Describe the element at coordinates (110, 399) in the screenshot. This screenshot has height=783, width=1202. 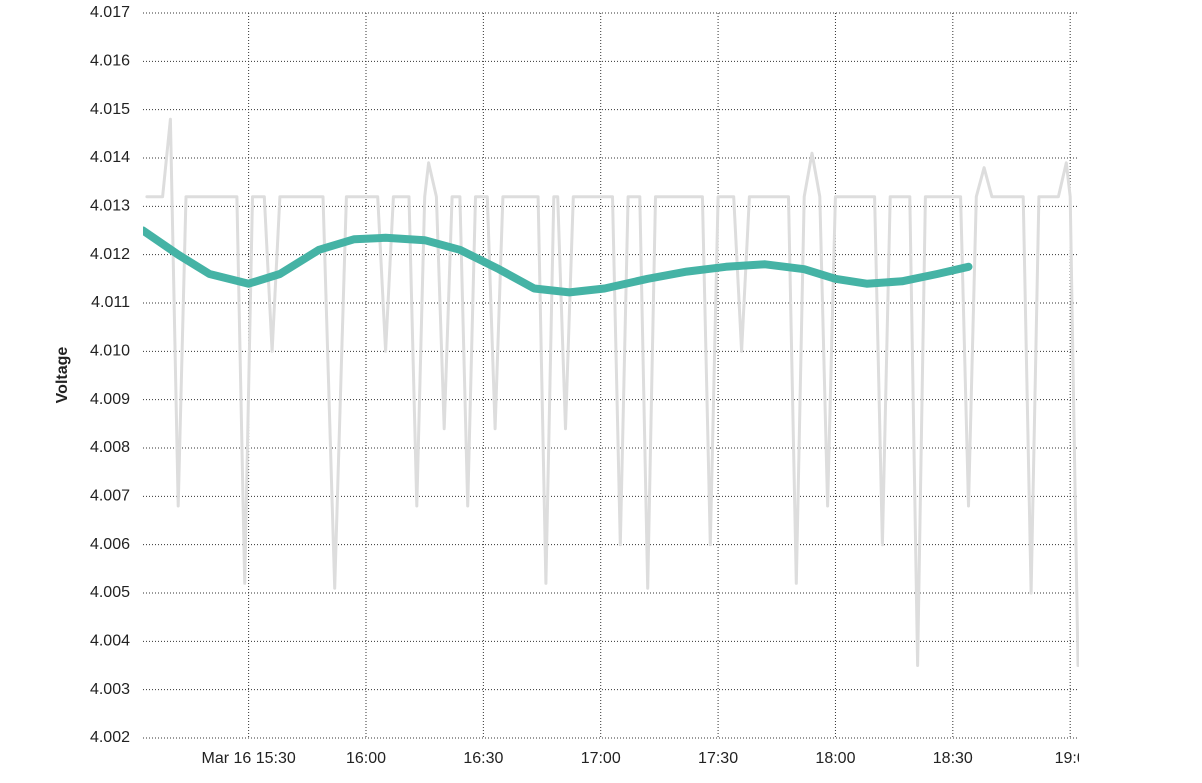
I see `y-tick-label: 4.009` at that location.